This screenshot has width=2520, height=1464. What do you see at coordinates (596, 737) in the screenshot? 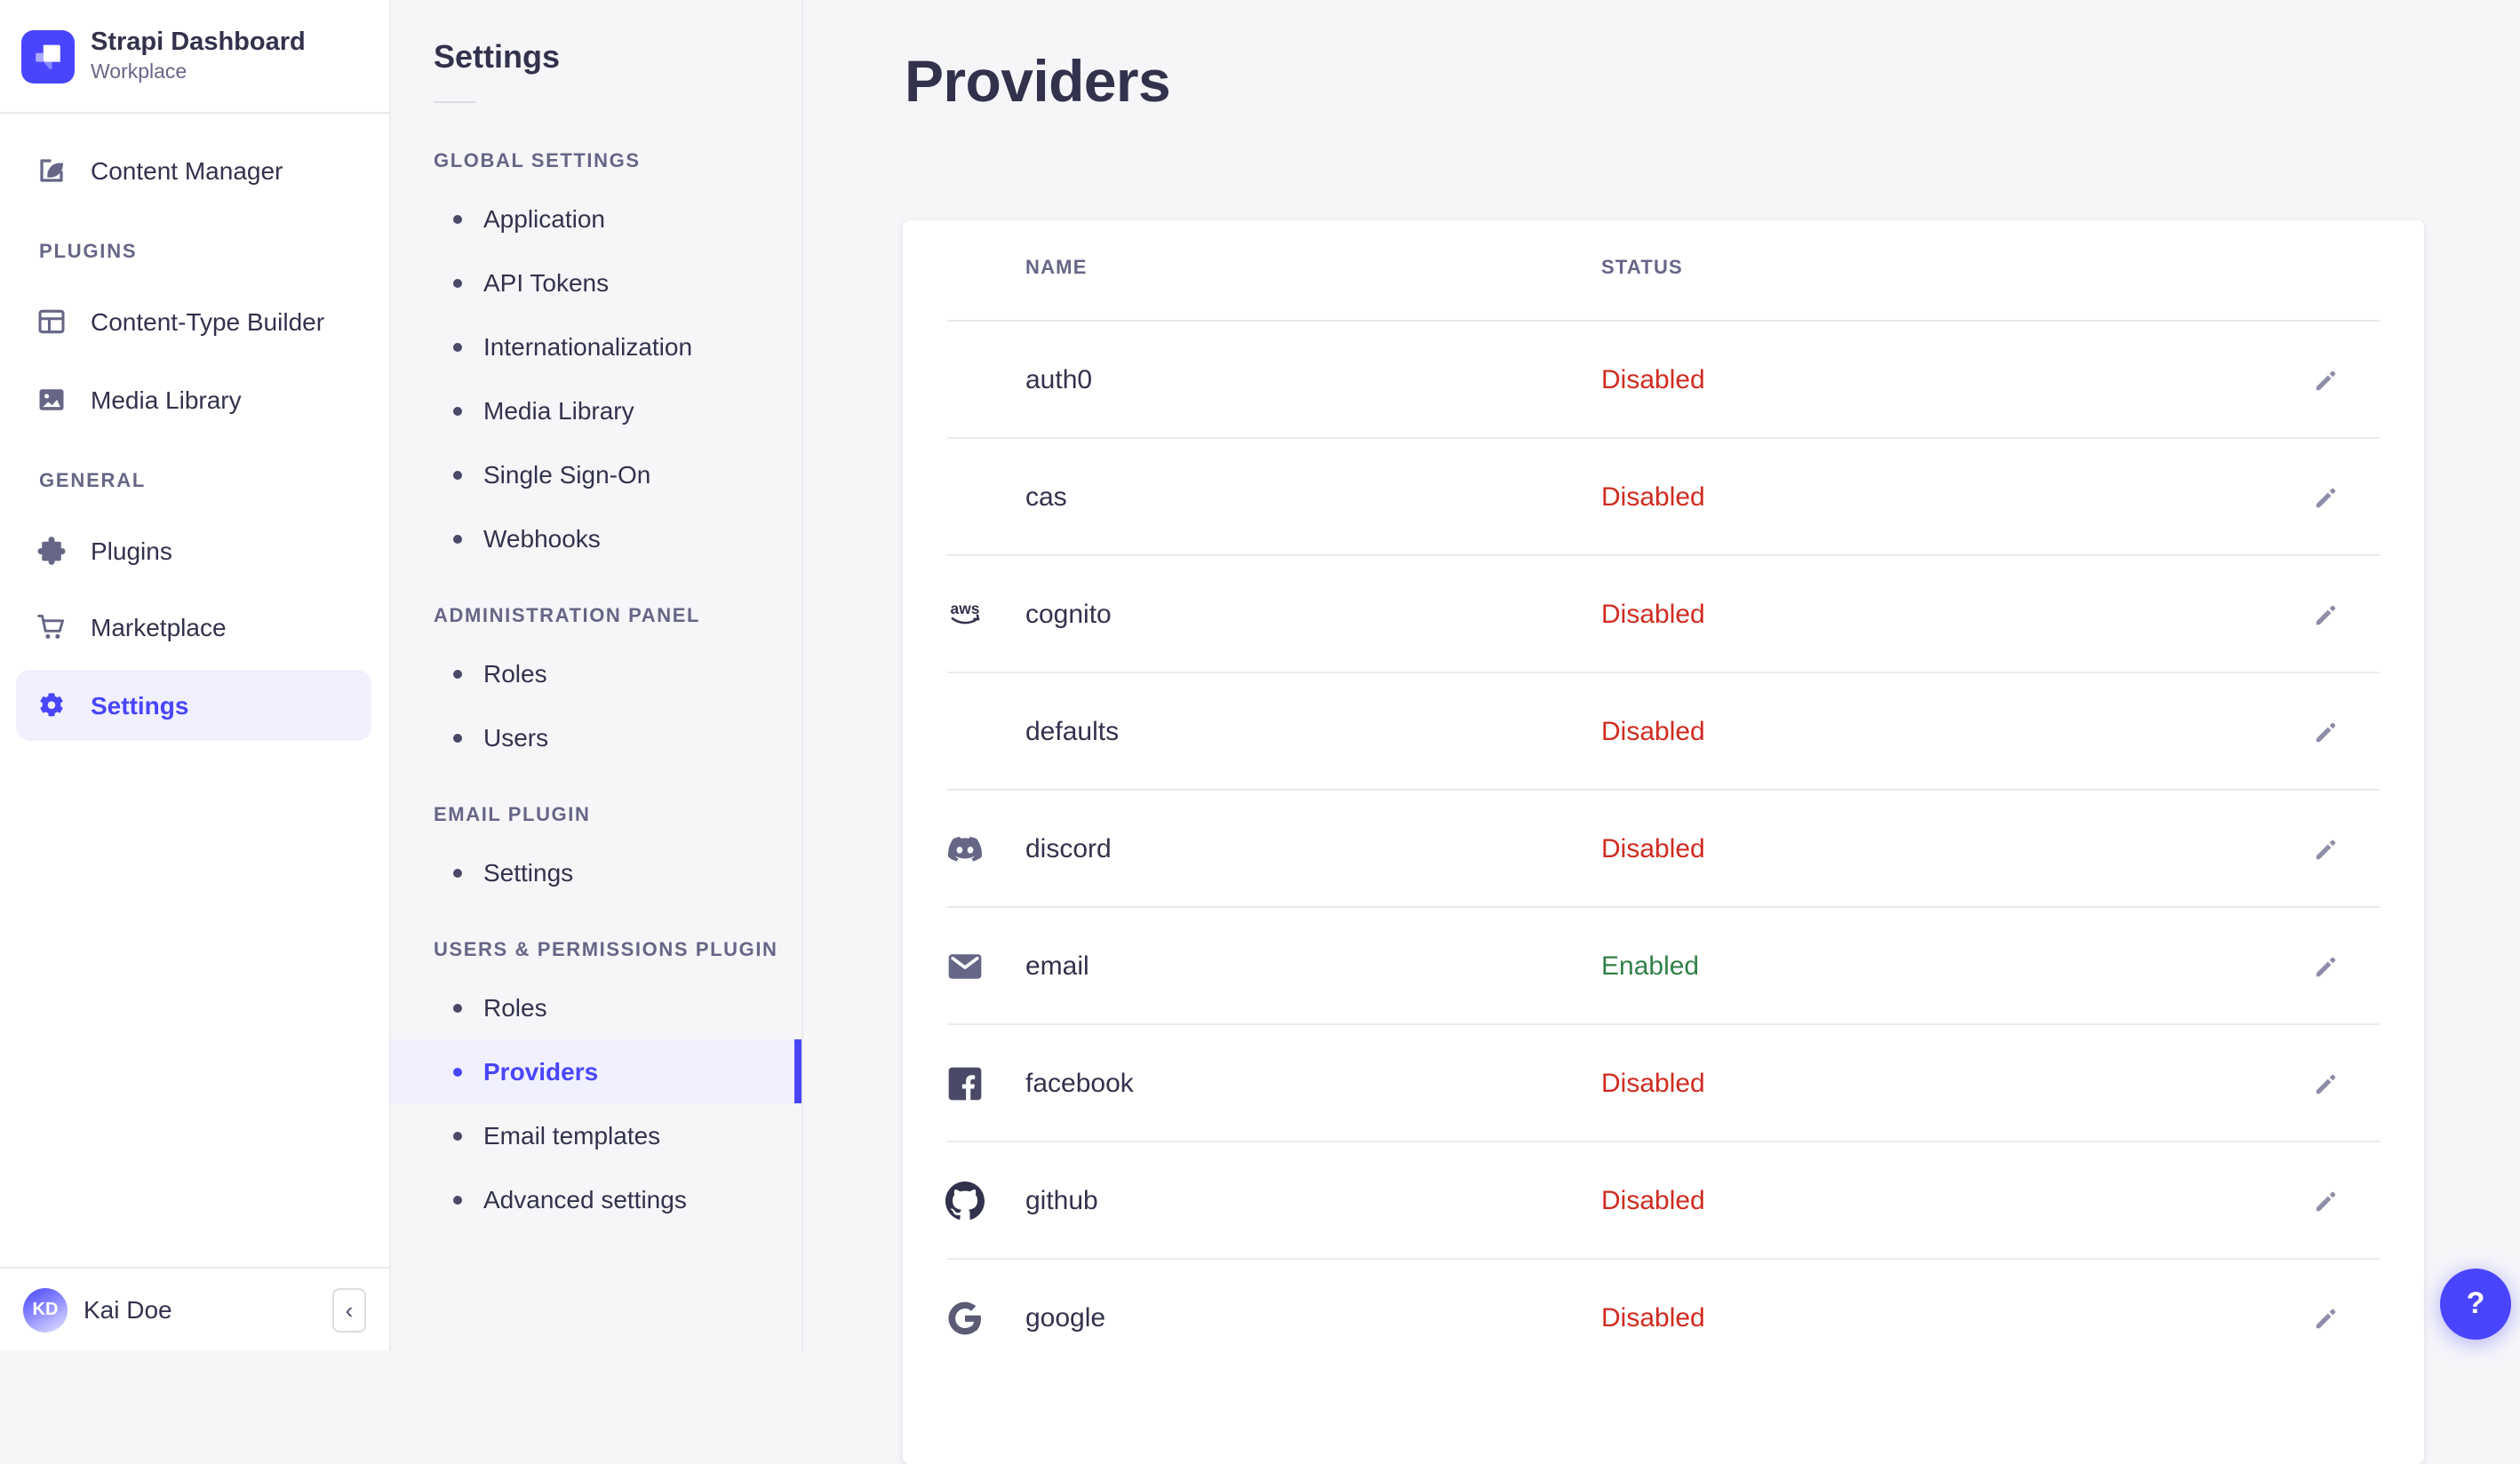
I see `subnav-item-admin-users: Users` at bounding box center [596, 737].